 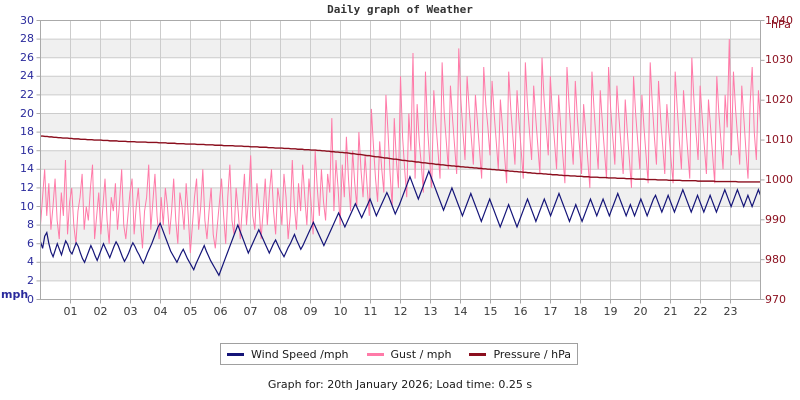 What do you see at coordinates (280, 311) in the screenshot?
I see `x-axis-tick-label: 08` at bounding box center [280, 311].